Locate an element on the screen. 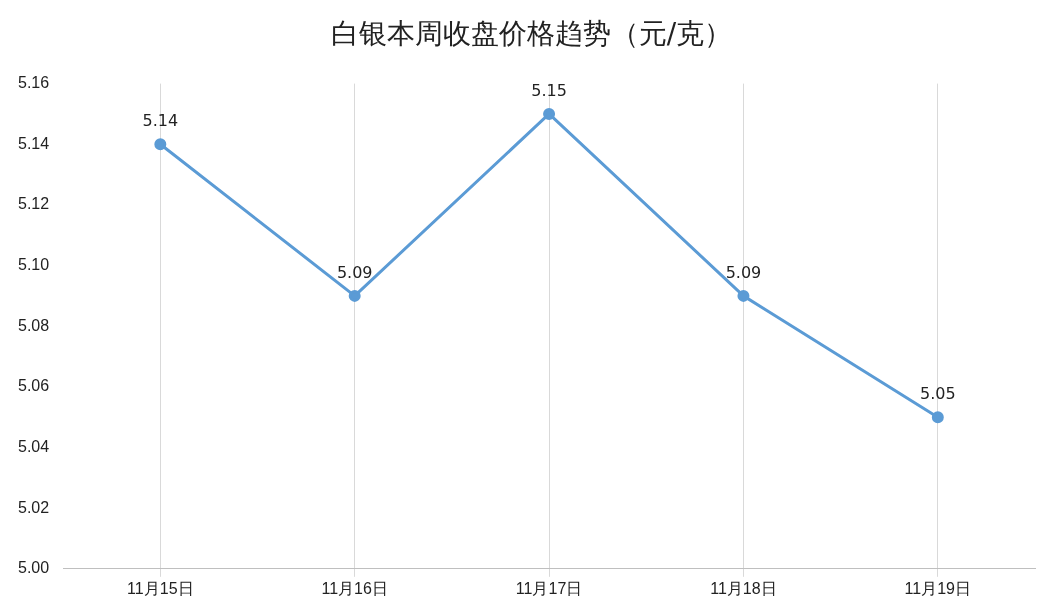  y-tick-label: 5.14 is located at coordinates (34, 143).